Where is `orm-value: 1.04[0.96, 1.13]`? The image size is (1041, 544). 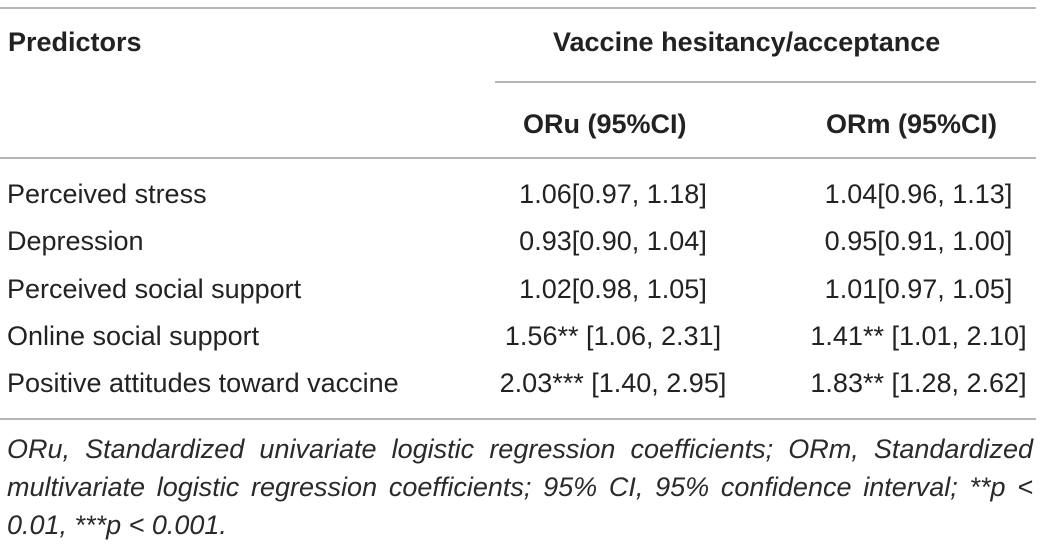
orm-value: 1.04[0.96, 1.13] is located at coordinates (918, 194).